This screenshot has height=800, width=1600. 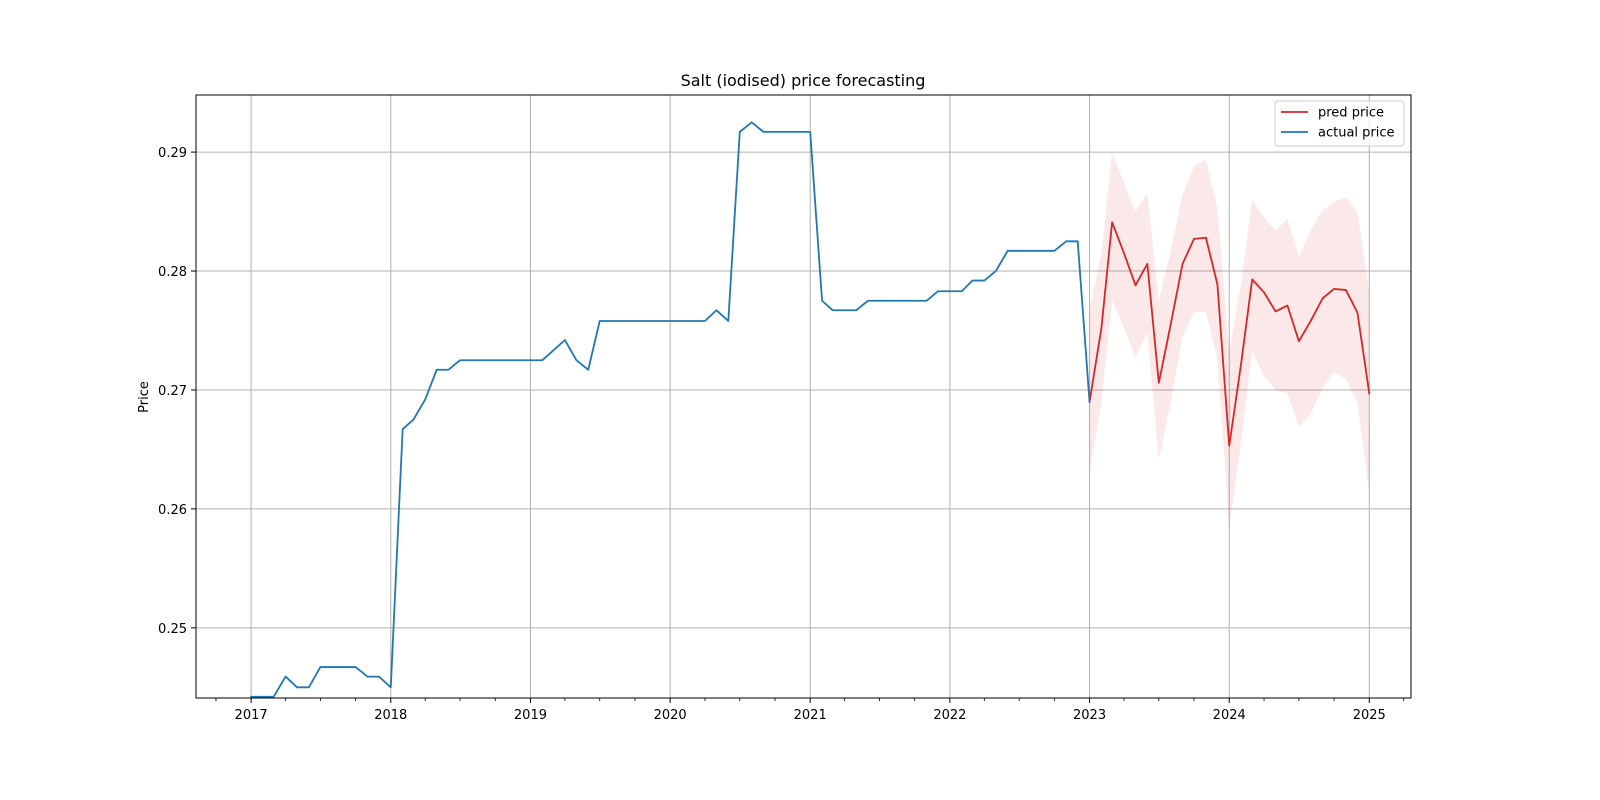 I want to click on x-tick-label: 2017, so click(x=251, y=715).